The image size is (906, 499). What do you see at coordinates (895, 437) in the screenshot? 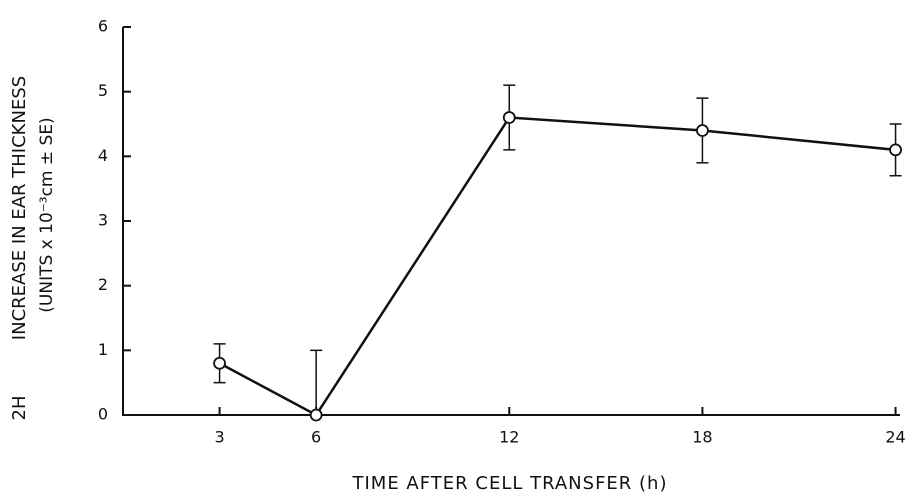
I see `x-tick-label: 24` at bounding box center [895, 437].